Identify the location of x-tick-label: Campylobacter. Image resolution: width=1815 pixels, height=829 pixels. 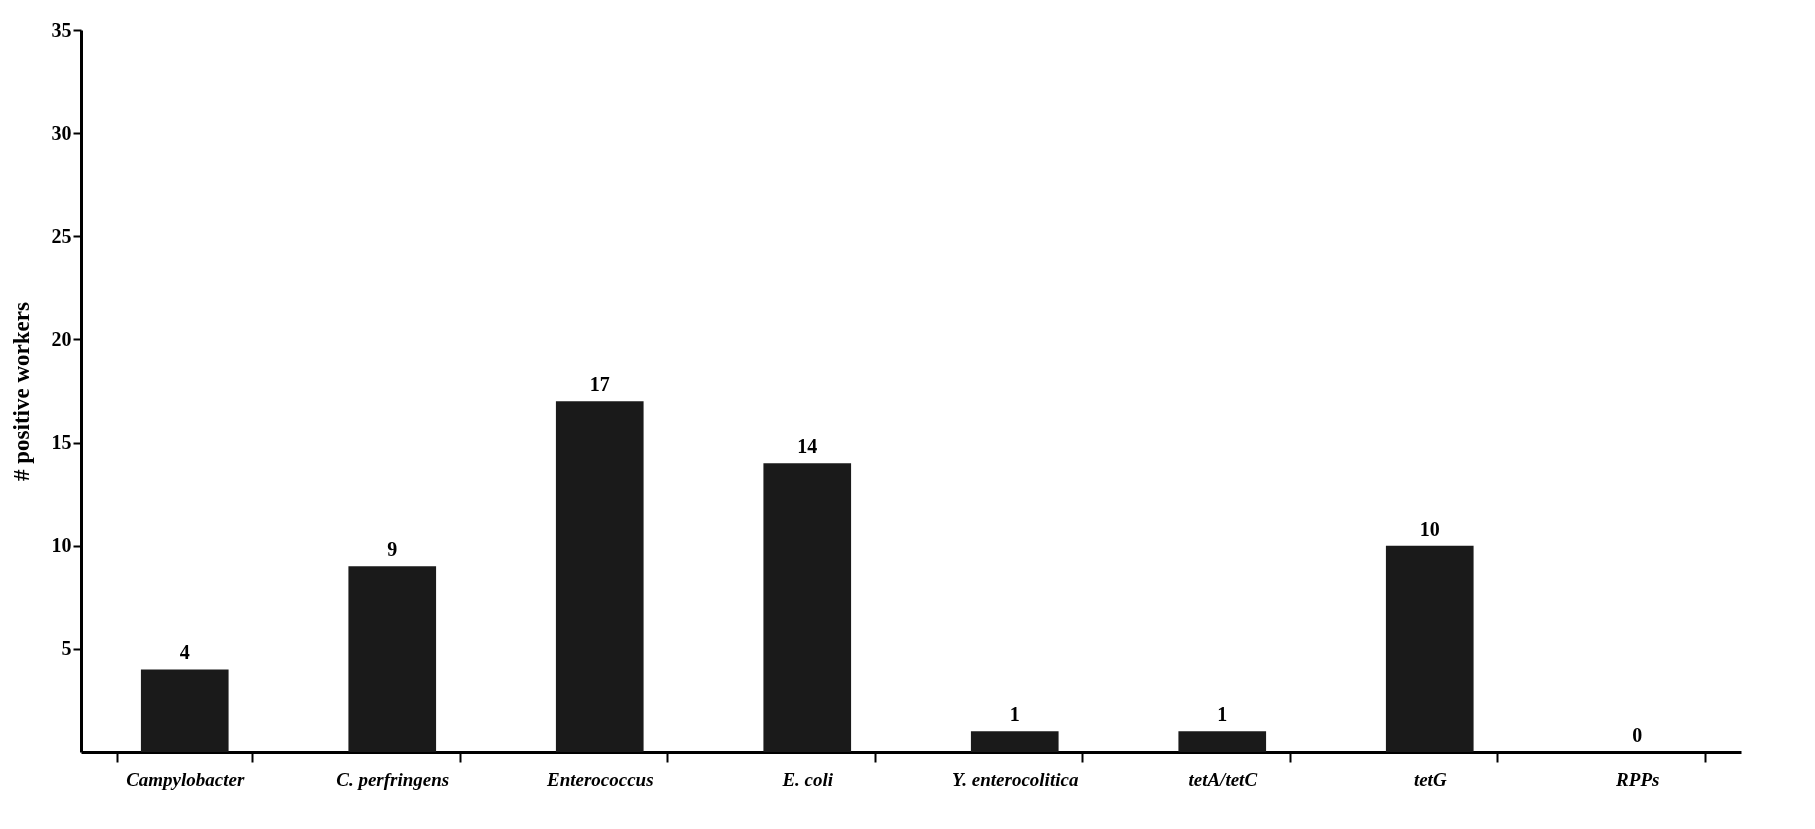
(185, 779).